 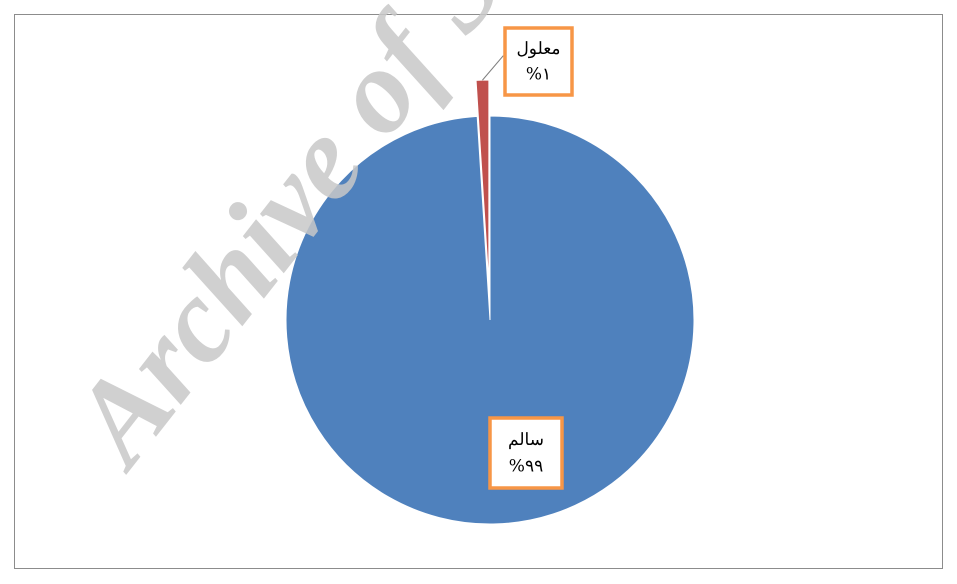 What do you see at coordinates (528, 258) in the screenshot?
I see `data-labels: سالم %٩٩ معلول %١` at bounding box center [528, 258].